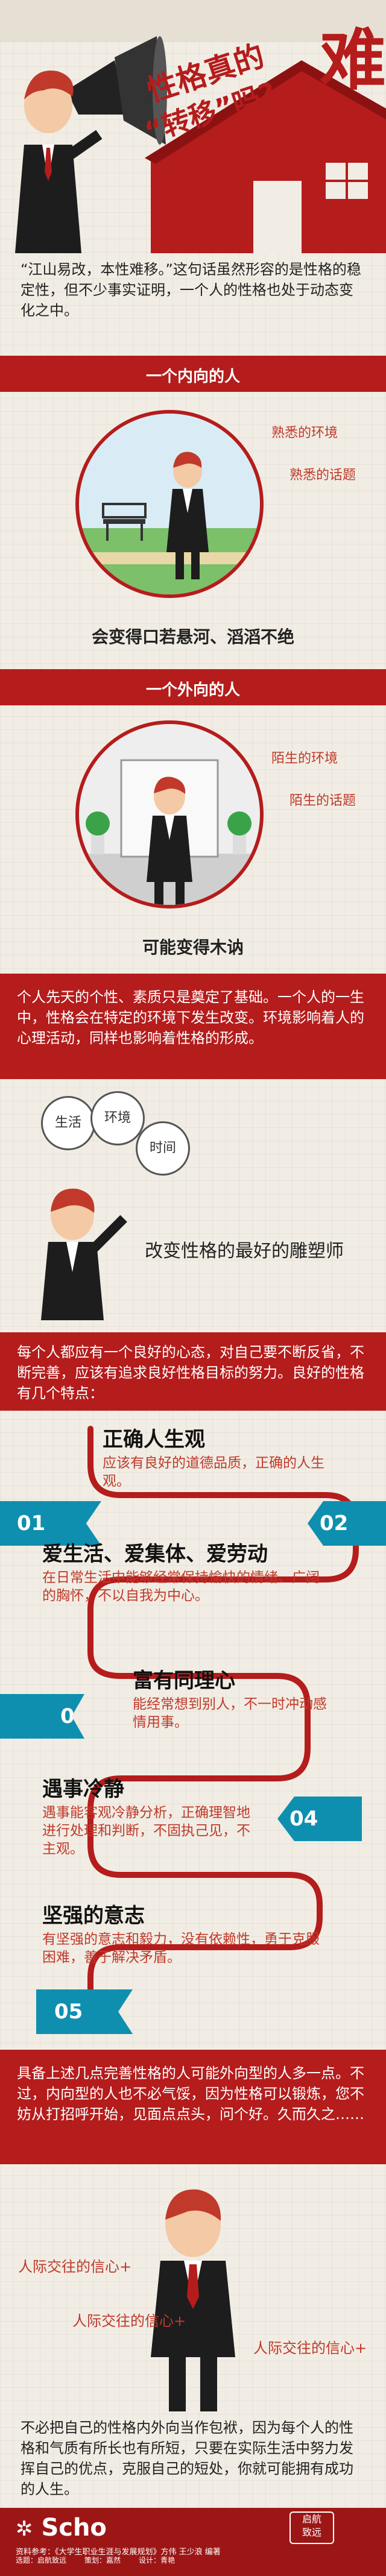 The height and width of the screenshot is (2576, 386). I want to click on point-1-desc: 应该有良好的道德品质，正确的人生观。, so click(213, 1472).